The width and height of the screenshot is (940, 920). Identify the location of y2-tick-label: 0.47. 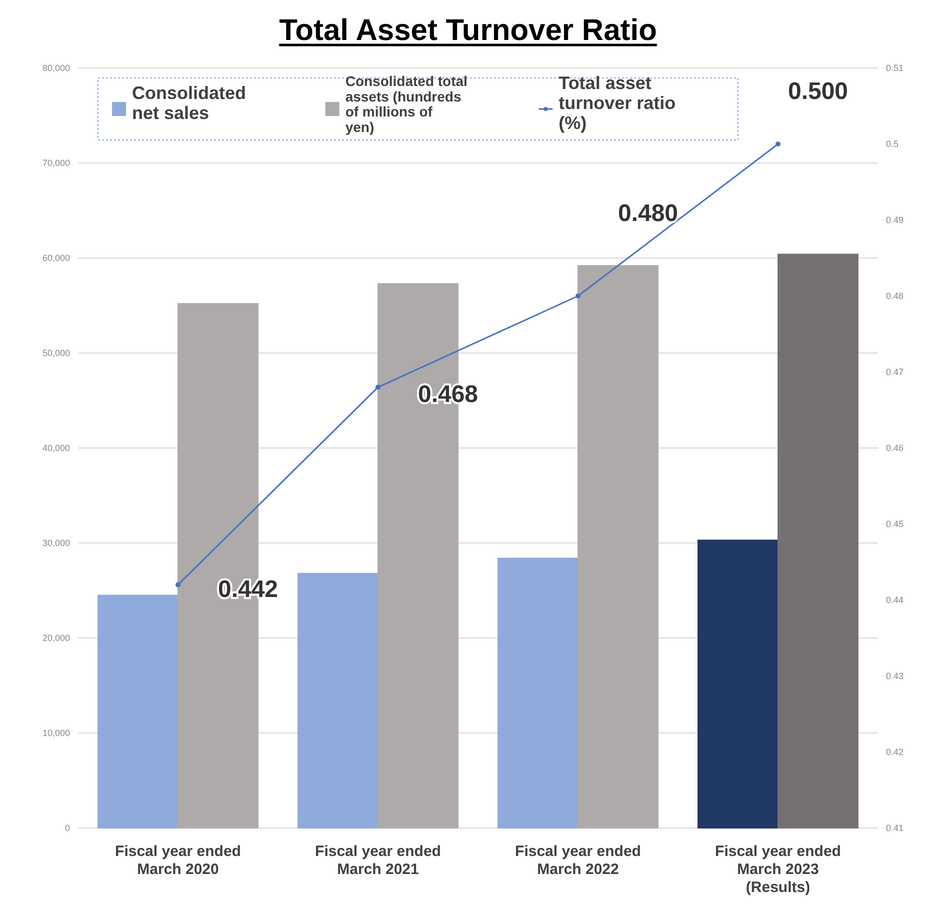
(895, 371).